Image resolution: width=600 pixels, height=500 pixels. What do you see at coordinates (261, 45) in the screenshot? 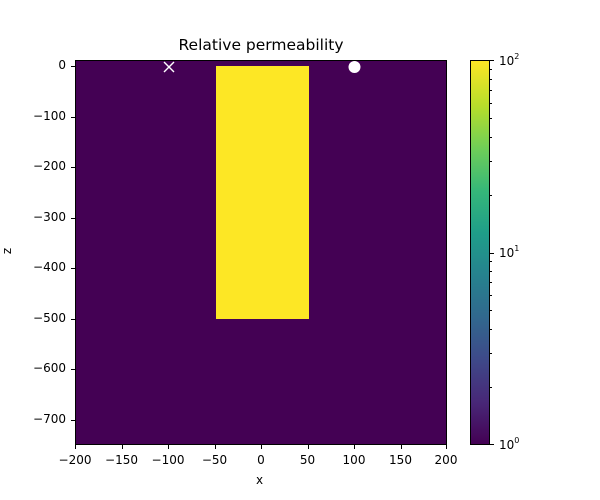
I see `chart-title: Relative permeability` at bounding box center [261, 45].